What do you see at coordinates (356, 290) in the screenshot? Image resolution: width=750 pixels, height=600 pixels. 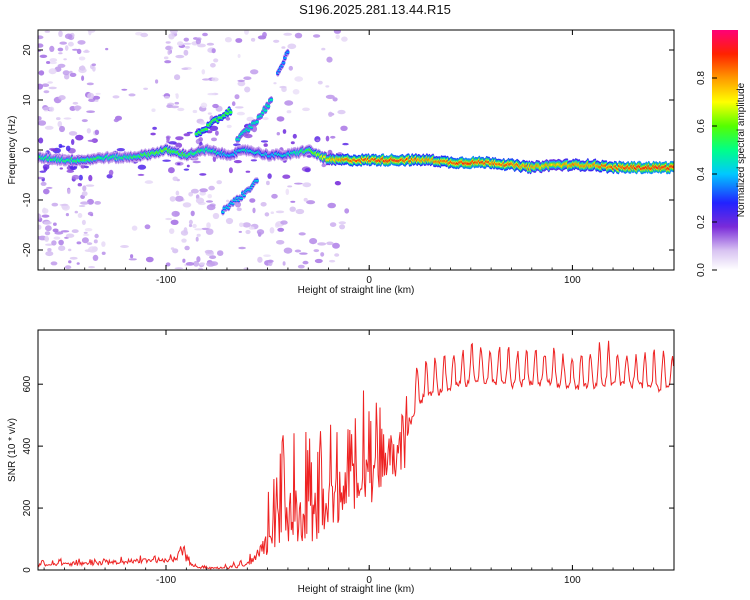 I see `spectrogram-x-label: Height of straight line (km)` at bounding box center [356, 290].